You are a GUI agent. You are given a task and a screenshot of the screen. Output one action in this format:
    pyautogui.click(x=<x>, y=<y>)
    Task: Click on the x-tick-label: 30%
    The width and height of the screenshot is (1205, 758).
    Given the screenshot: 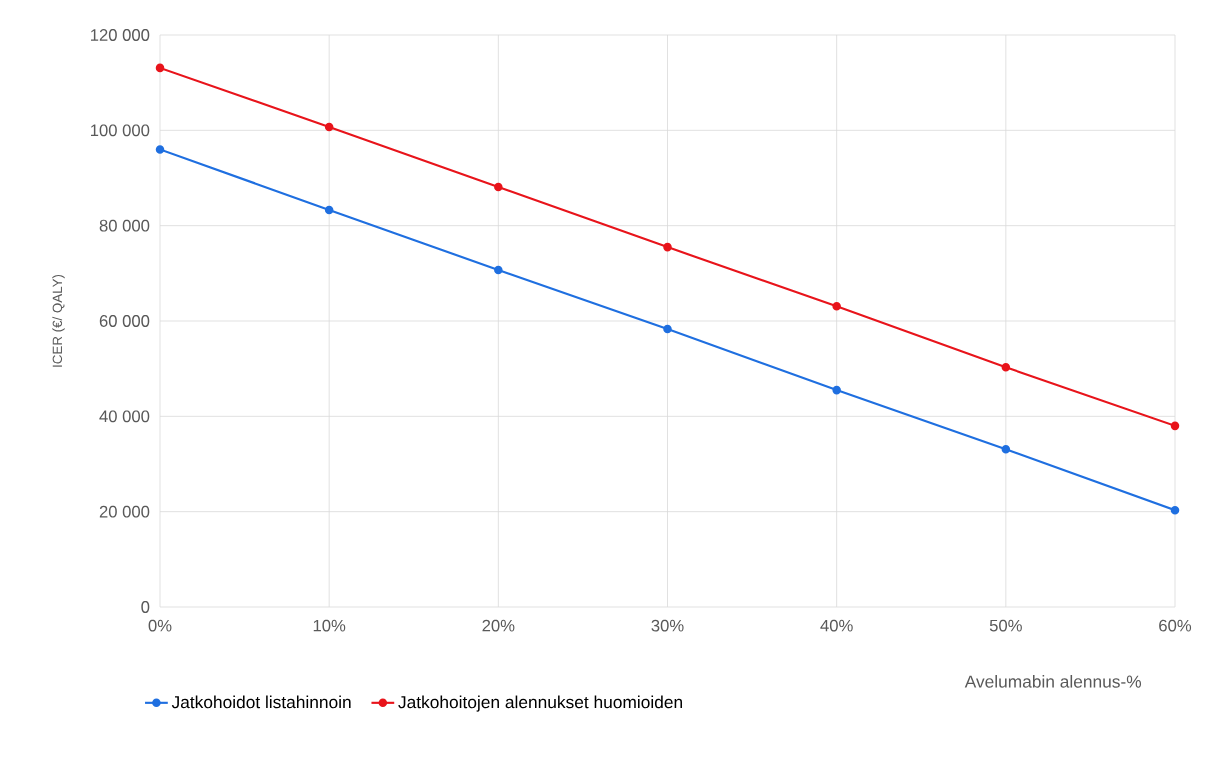 What is the action you would take?
    pyautogui.click(x=667, y=625)
    